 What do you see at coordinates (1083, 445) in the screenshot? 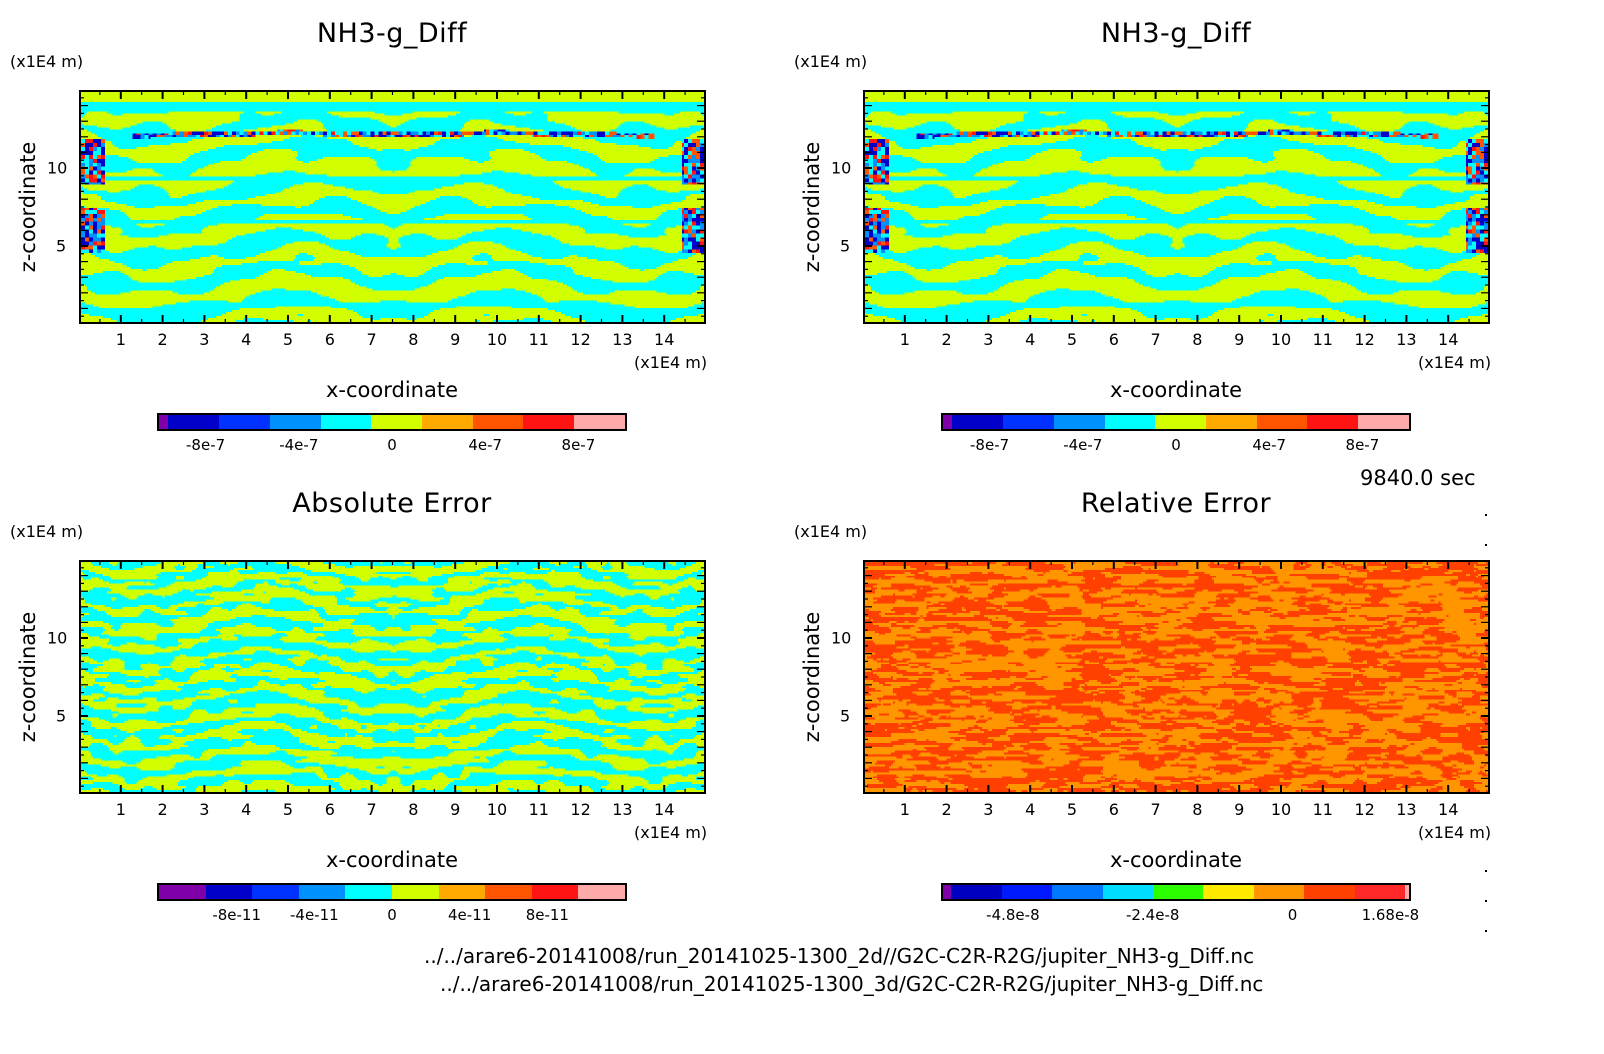
I see `colorbar-label: -4e-7` at bounding box center [1083, 445].